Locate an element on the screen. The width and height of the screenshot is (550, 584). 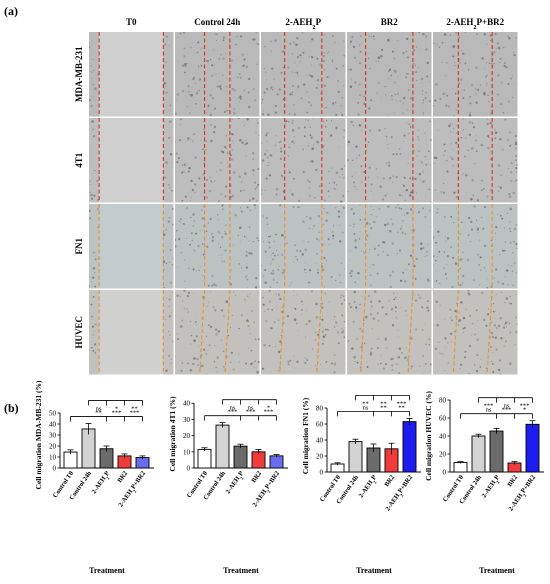
significance-label: * is located at coordinates (268, 408).